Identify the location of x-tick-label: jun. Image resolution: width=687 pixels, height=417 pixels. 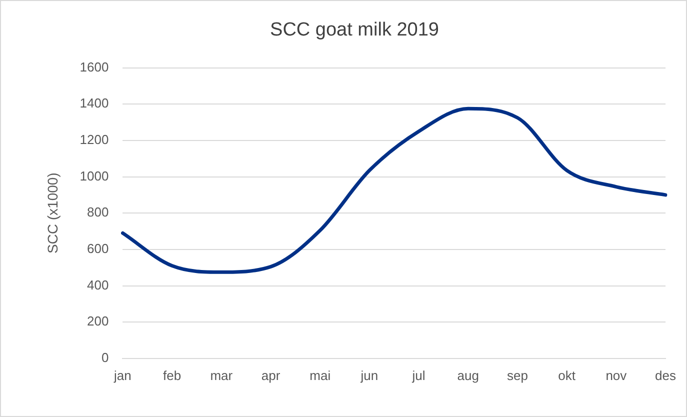
(369, 375).